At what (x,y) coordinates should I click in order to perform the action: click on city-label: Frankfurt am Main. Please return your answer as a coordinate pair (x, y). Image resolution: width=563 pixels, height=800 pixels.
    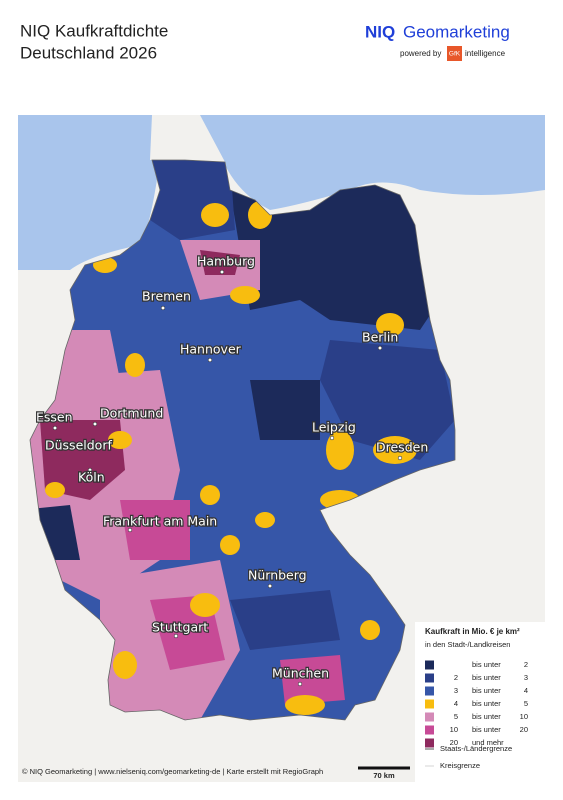
    Looking at the image, I should click on (160, 521).